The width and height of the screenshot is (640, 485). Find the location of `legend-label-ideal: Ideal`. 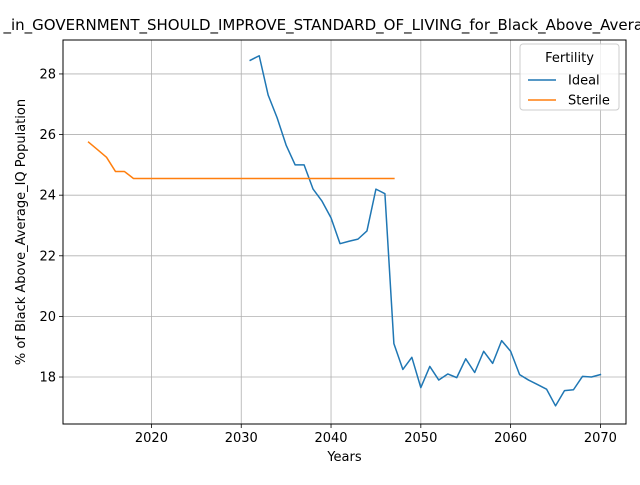

legend-label-ideal: Ideal is located at coordinates (584, 81).